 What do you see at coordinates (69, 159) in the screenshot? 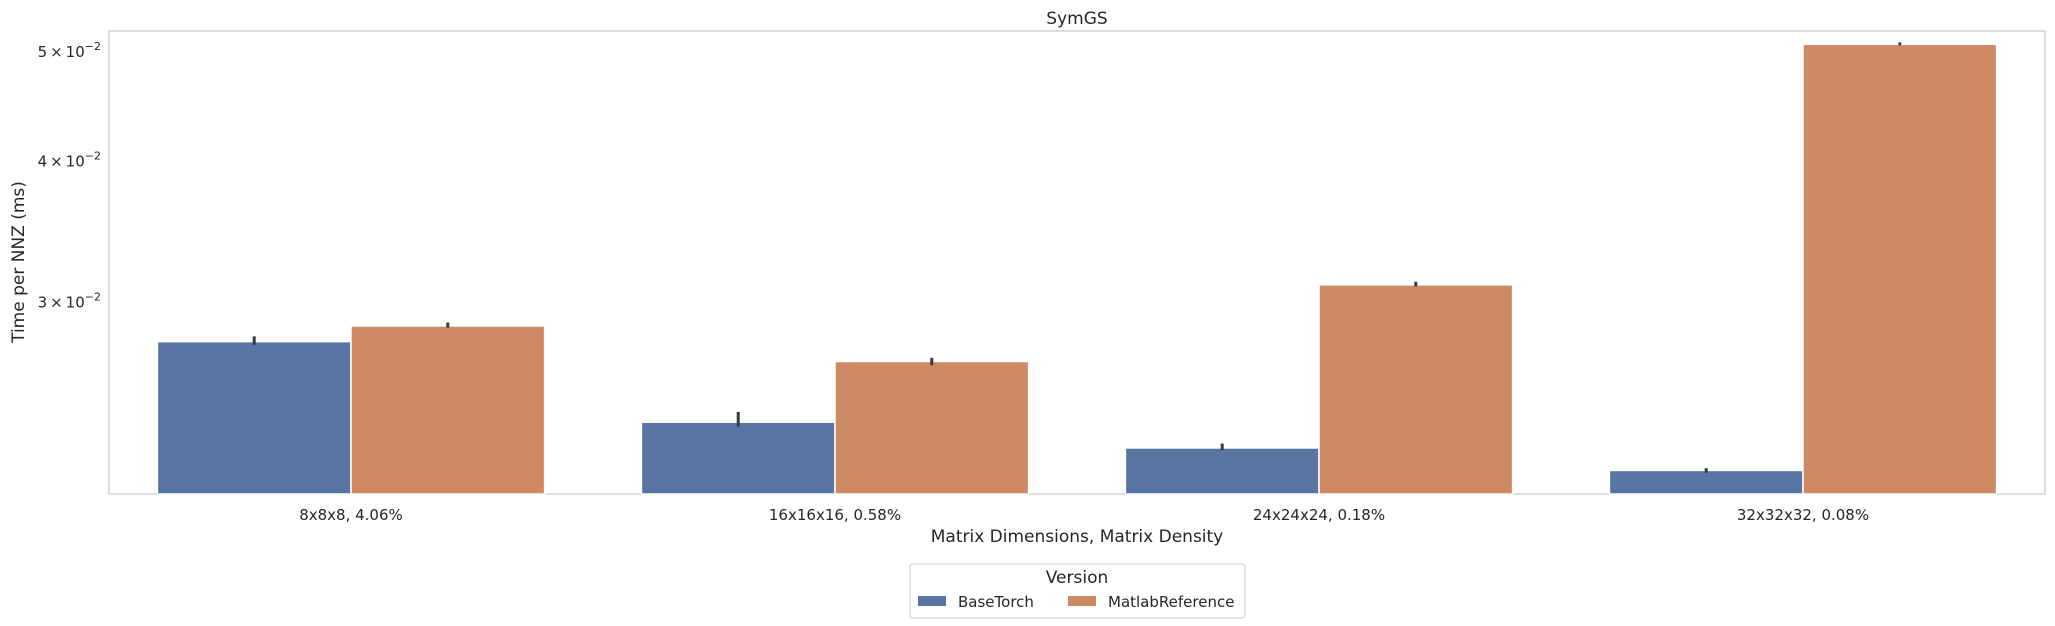
I see `y-tick-label-1: 4 × 10⁻²` at bounding box center [69, 159].